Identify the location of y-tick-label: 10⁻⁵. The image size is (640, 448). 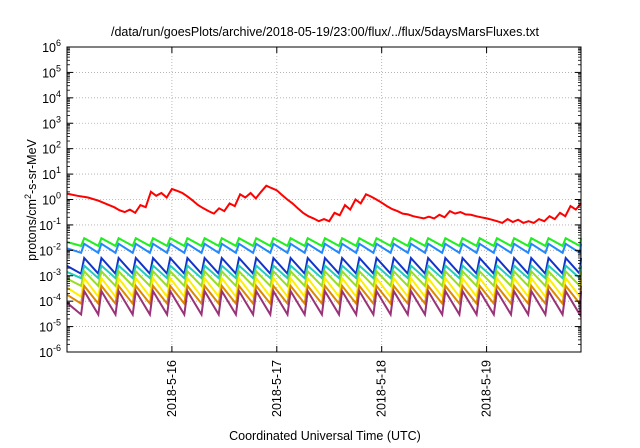
(50, 326).